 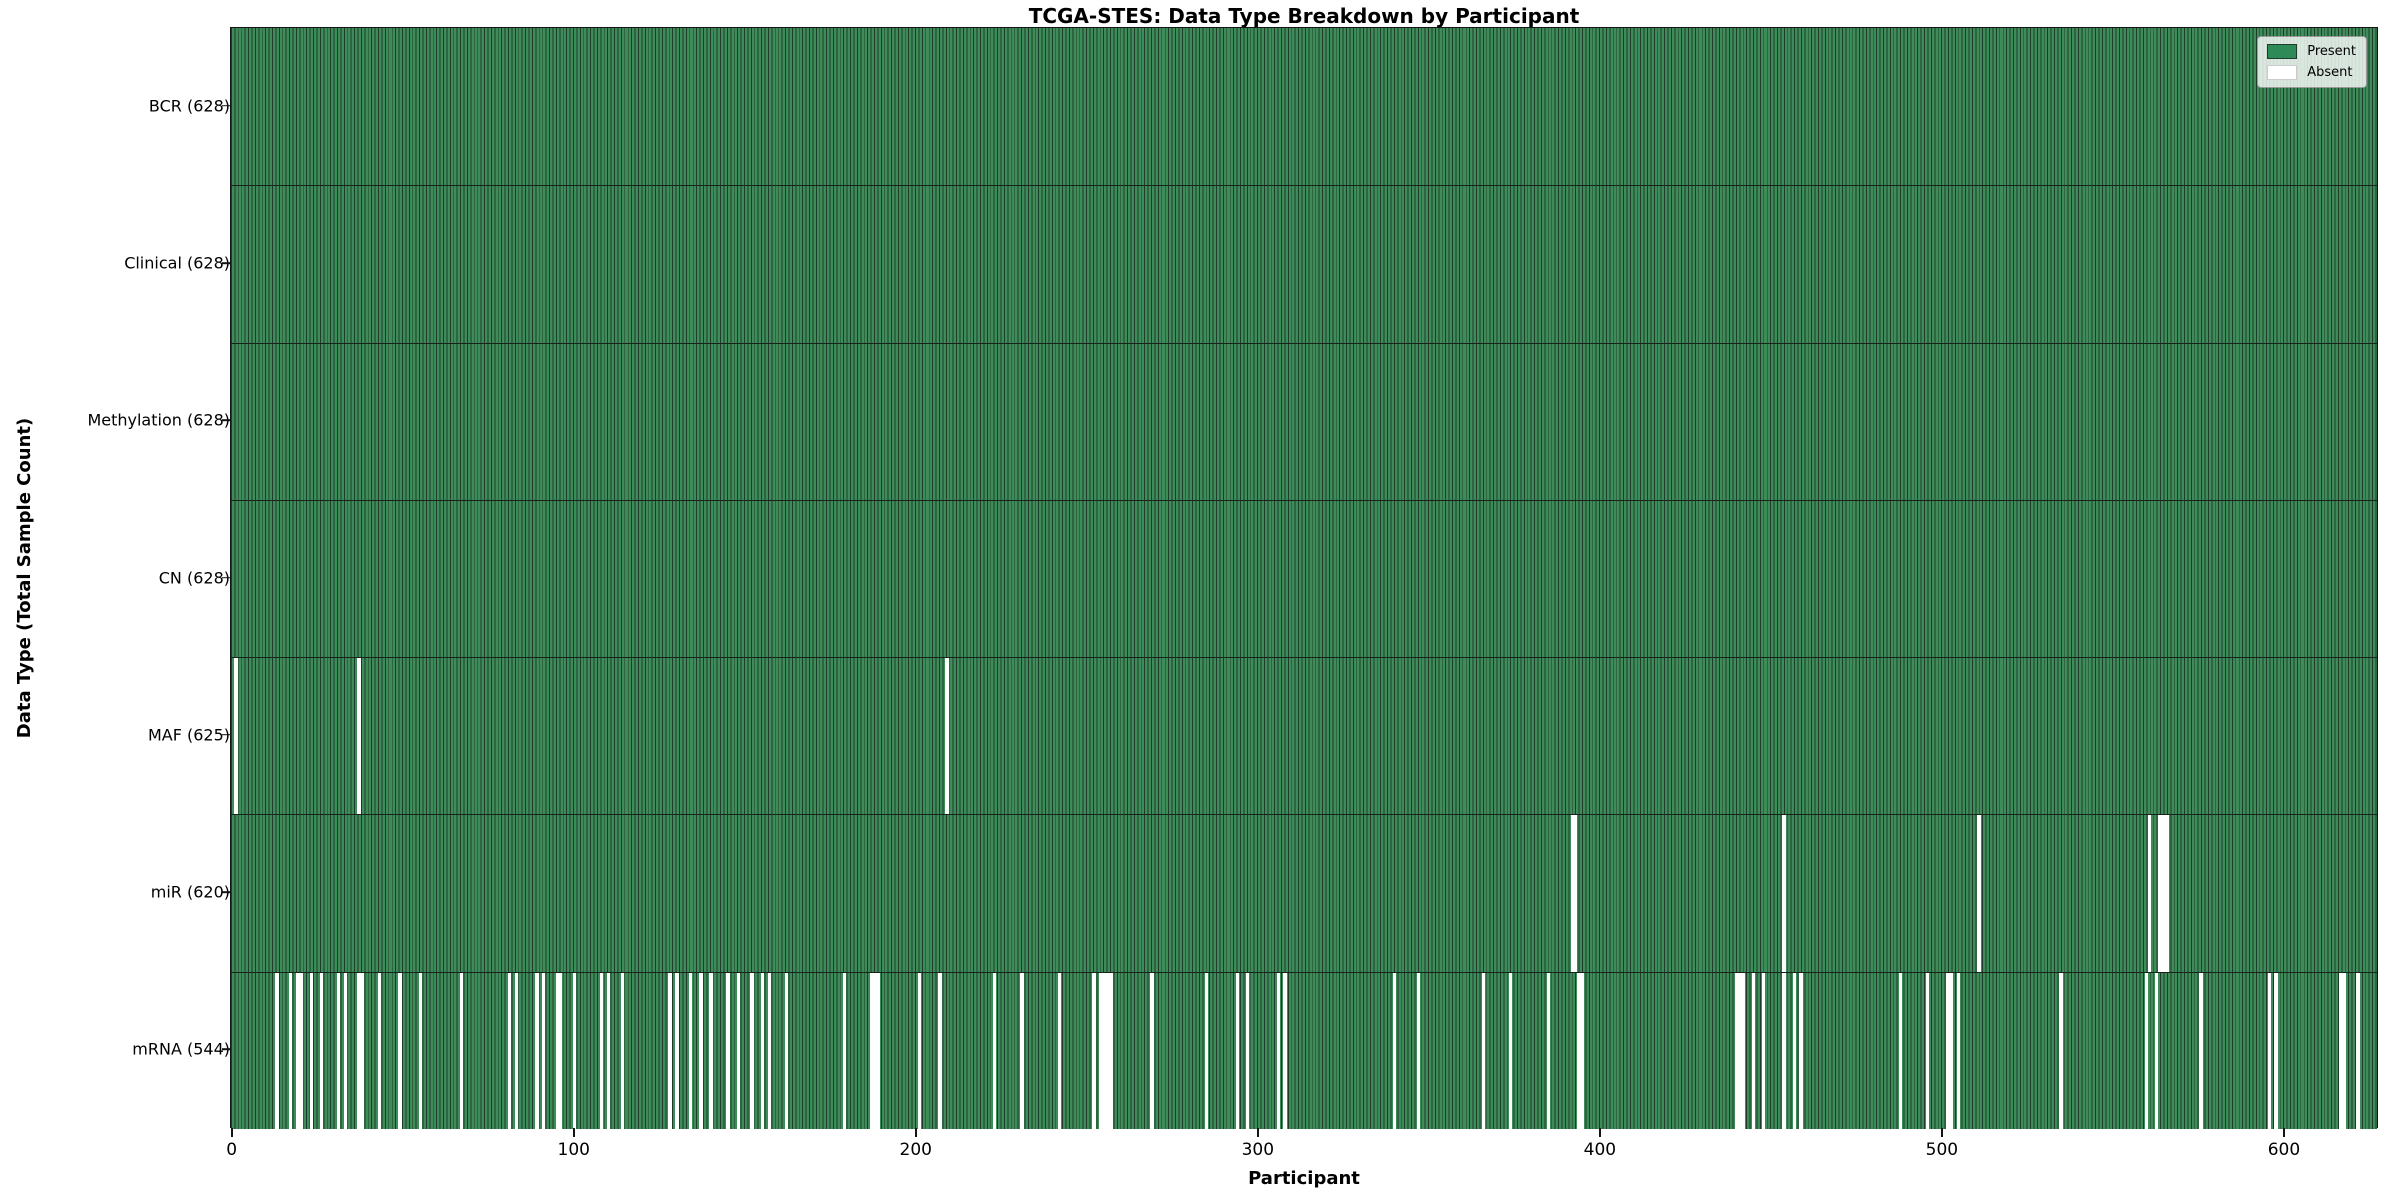 What do you see at coordinates (1304, 107) in the screenshot?
I see `data-row-BCR` at bounding box center [1304, 107].